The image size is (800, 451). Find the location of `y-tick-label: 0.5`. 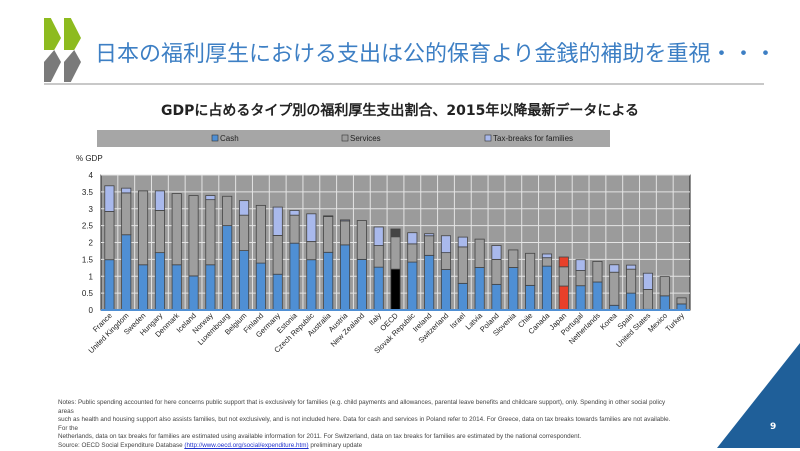

y-tick-label: 0.5 is located at coordinates (88, 293).